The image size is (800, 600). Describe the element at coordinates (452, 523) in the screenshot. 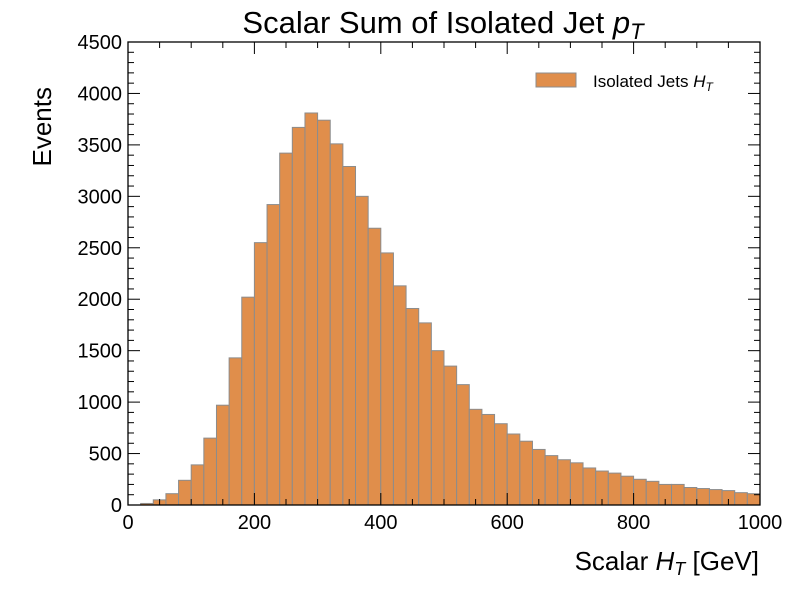

I see `x-tick-labels: 0 200 400 600 800 1000` at that location.